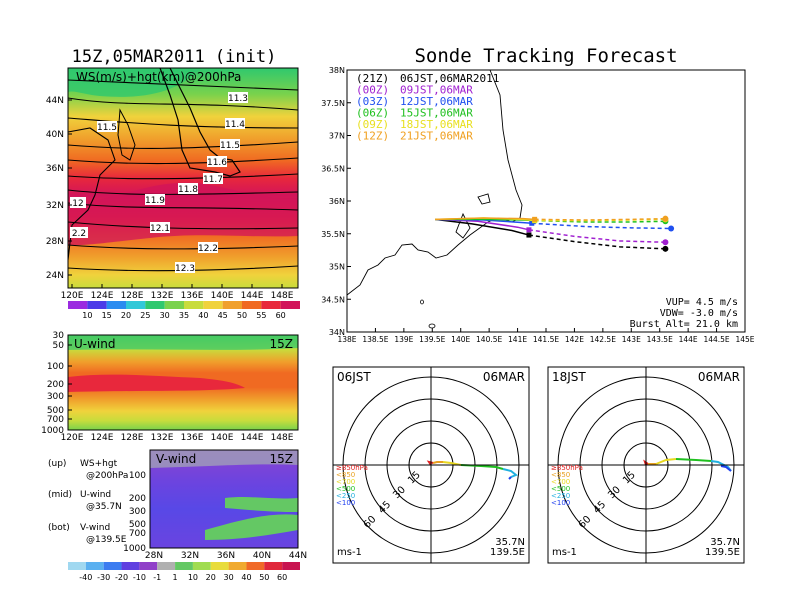 The width and height of the screenshot is (792, 612). Describe the element at coordinates (175, 577) in the screenshot. I see `vwind-colorbar-label: 1` at that location.